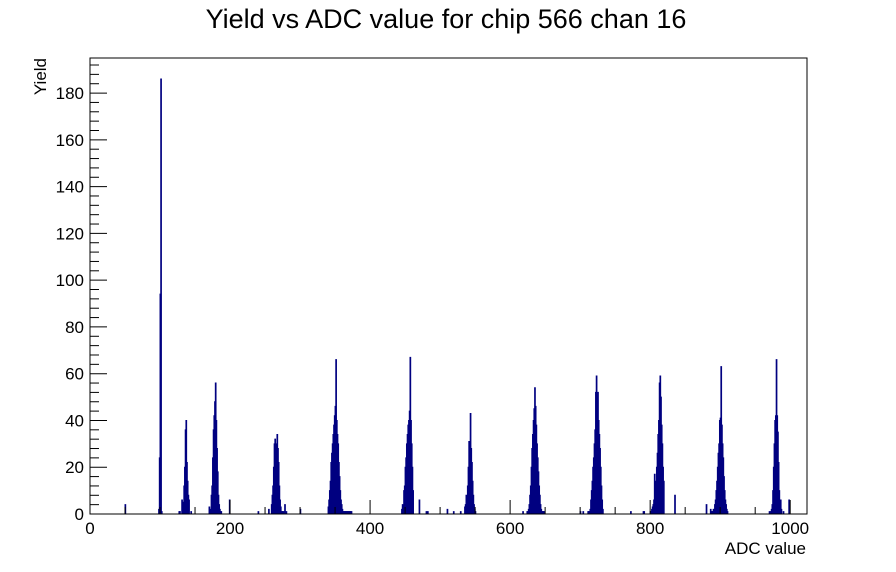 Image resolution: width=896 pixels, height=572 pixels. What do you see at coordinates (447, 519) in the screenshot?
I see `x-axis: 0 200 400 600 800 1000` at bounding box center [447, 519].